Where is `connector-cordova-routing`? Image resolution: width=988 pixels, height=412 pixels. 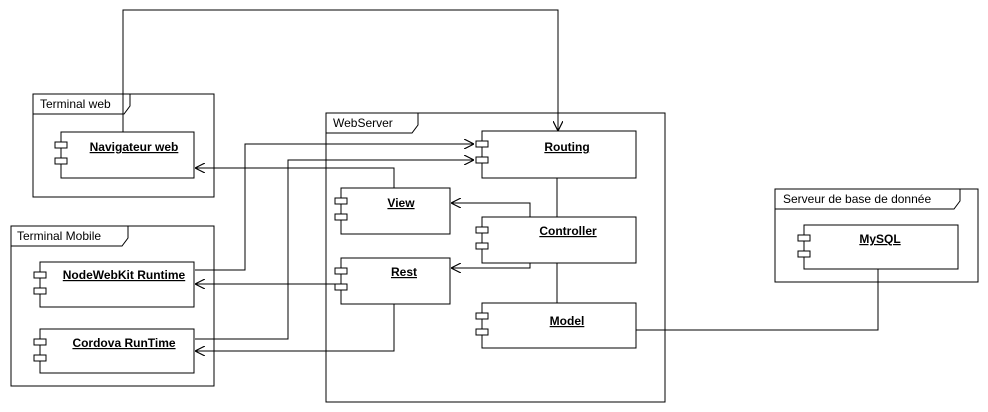
connector-cordova-routing is located at coordinates (334, 250).